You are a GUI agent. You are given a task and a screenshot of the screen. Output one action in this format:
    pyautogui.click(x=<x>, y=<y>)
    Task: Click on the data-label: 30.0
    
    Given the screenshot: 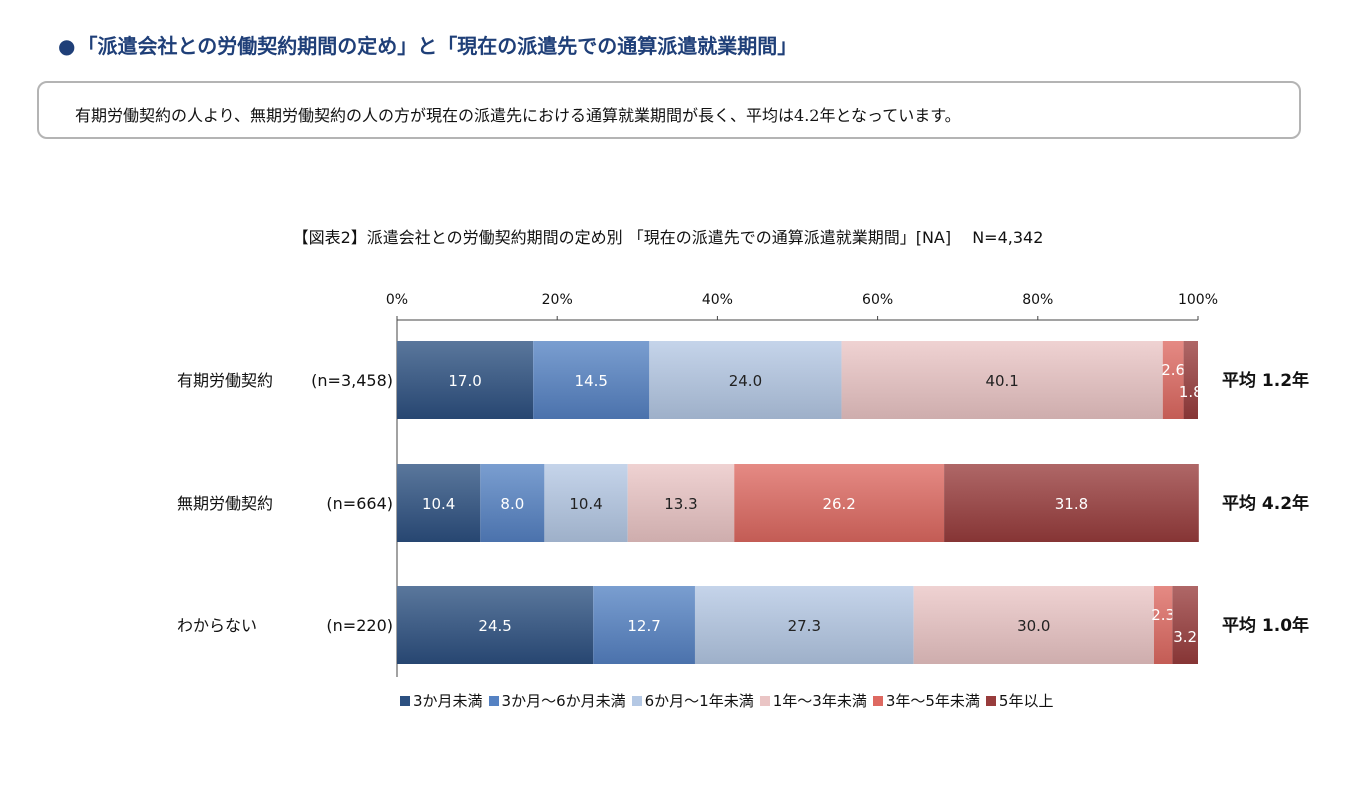 What is the action you would take?
    pyautogui.click(x=1033, y=626)
    